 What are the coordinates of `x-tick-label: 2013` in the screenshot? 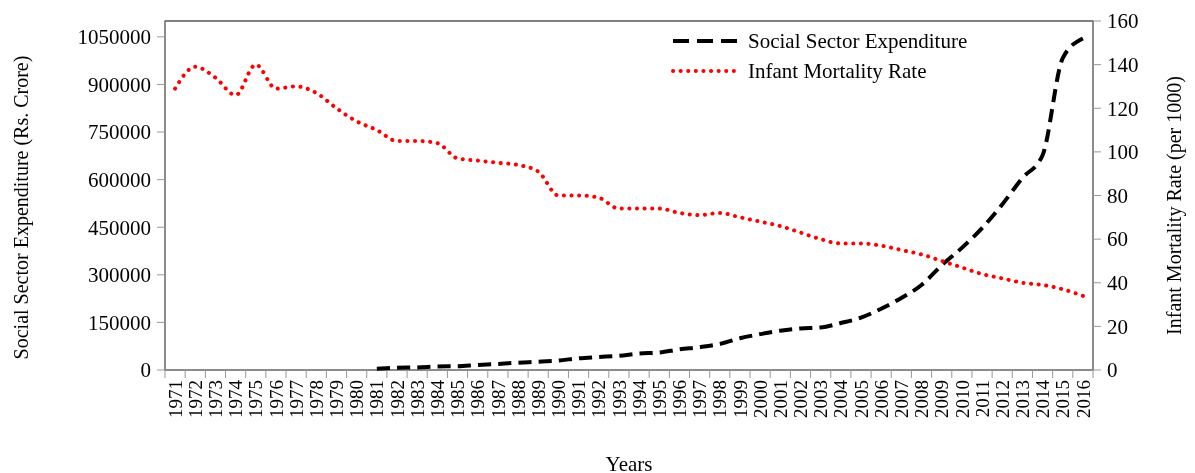 It's located at (1023, 399).